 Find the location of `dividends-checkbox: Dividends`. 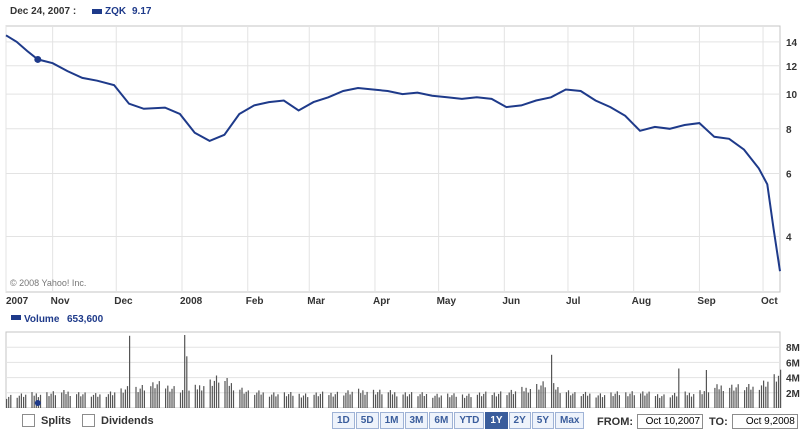

dividends-checkbox: Dividends is located at coordinates (118, 420).